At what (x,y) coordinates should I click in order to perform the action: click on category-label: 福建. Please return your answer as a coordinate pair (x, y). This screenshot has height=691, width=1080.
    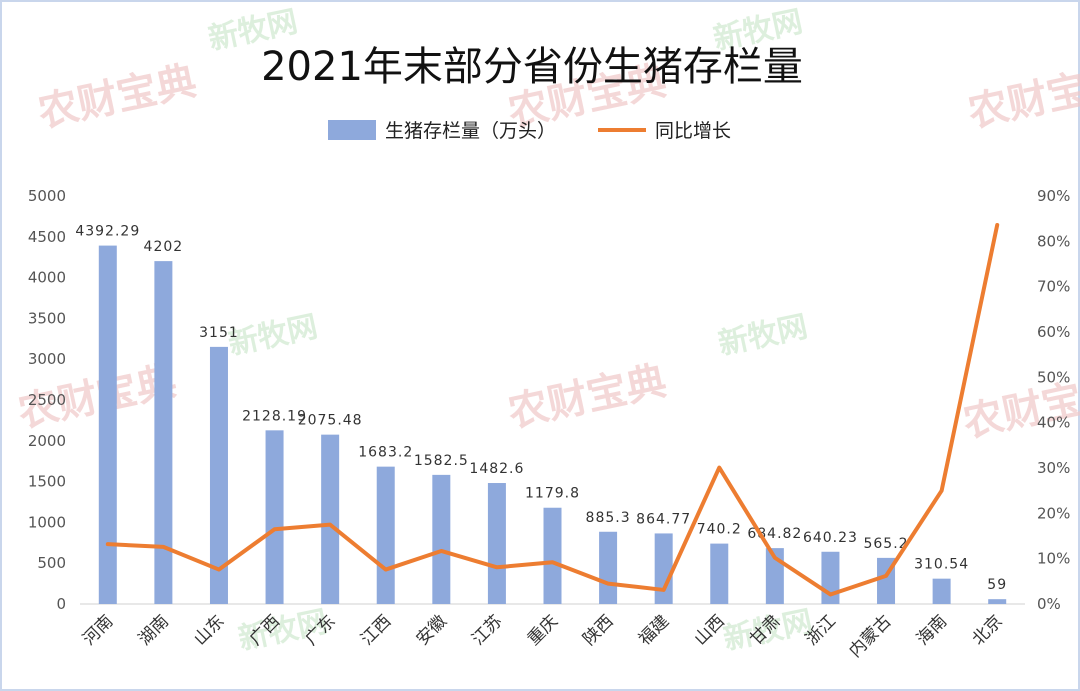
    Looking at the image, I should click on (654, 630).